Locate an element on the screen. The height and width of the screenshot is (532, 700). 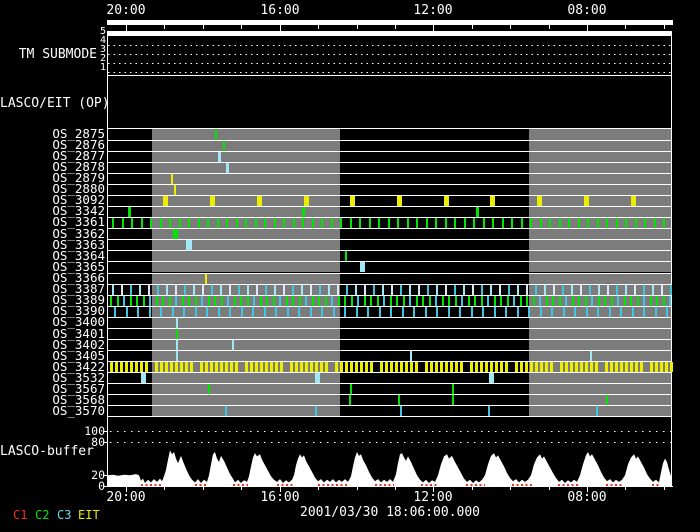
op-panel is located at coordinates (389, 102).